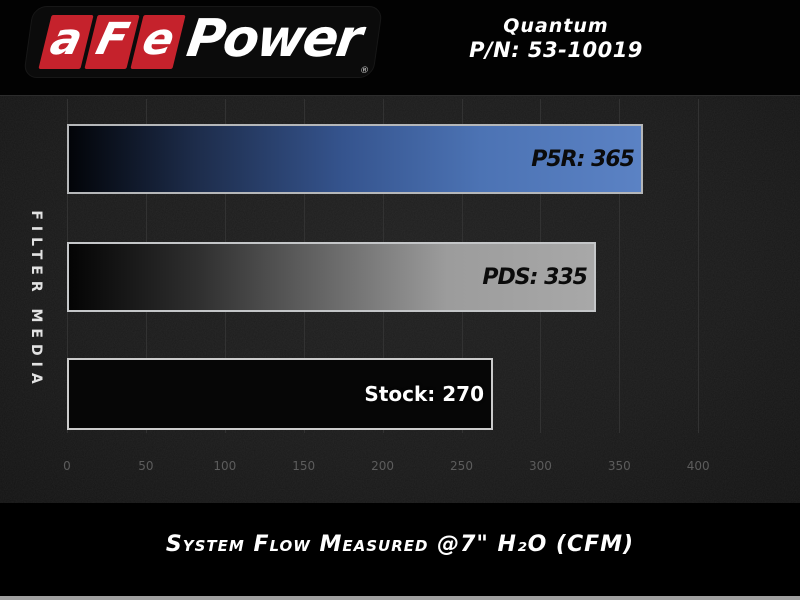 The height and width of the screenshot is (600, 800). What do you see at coordinates (355, 159) in the screenshot?
I see `bar-p5r: P5R: 365` at bounding box center [355, 159].